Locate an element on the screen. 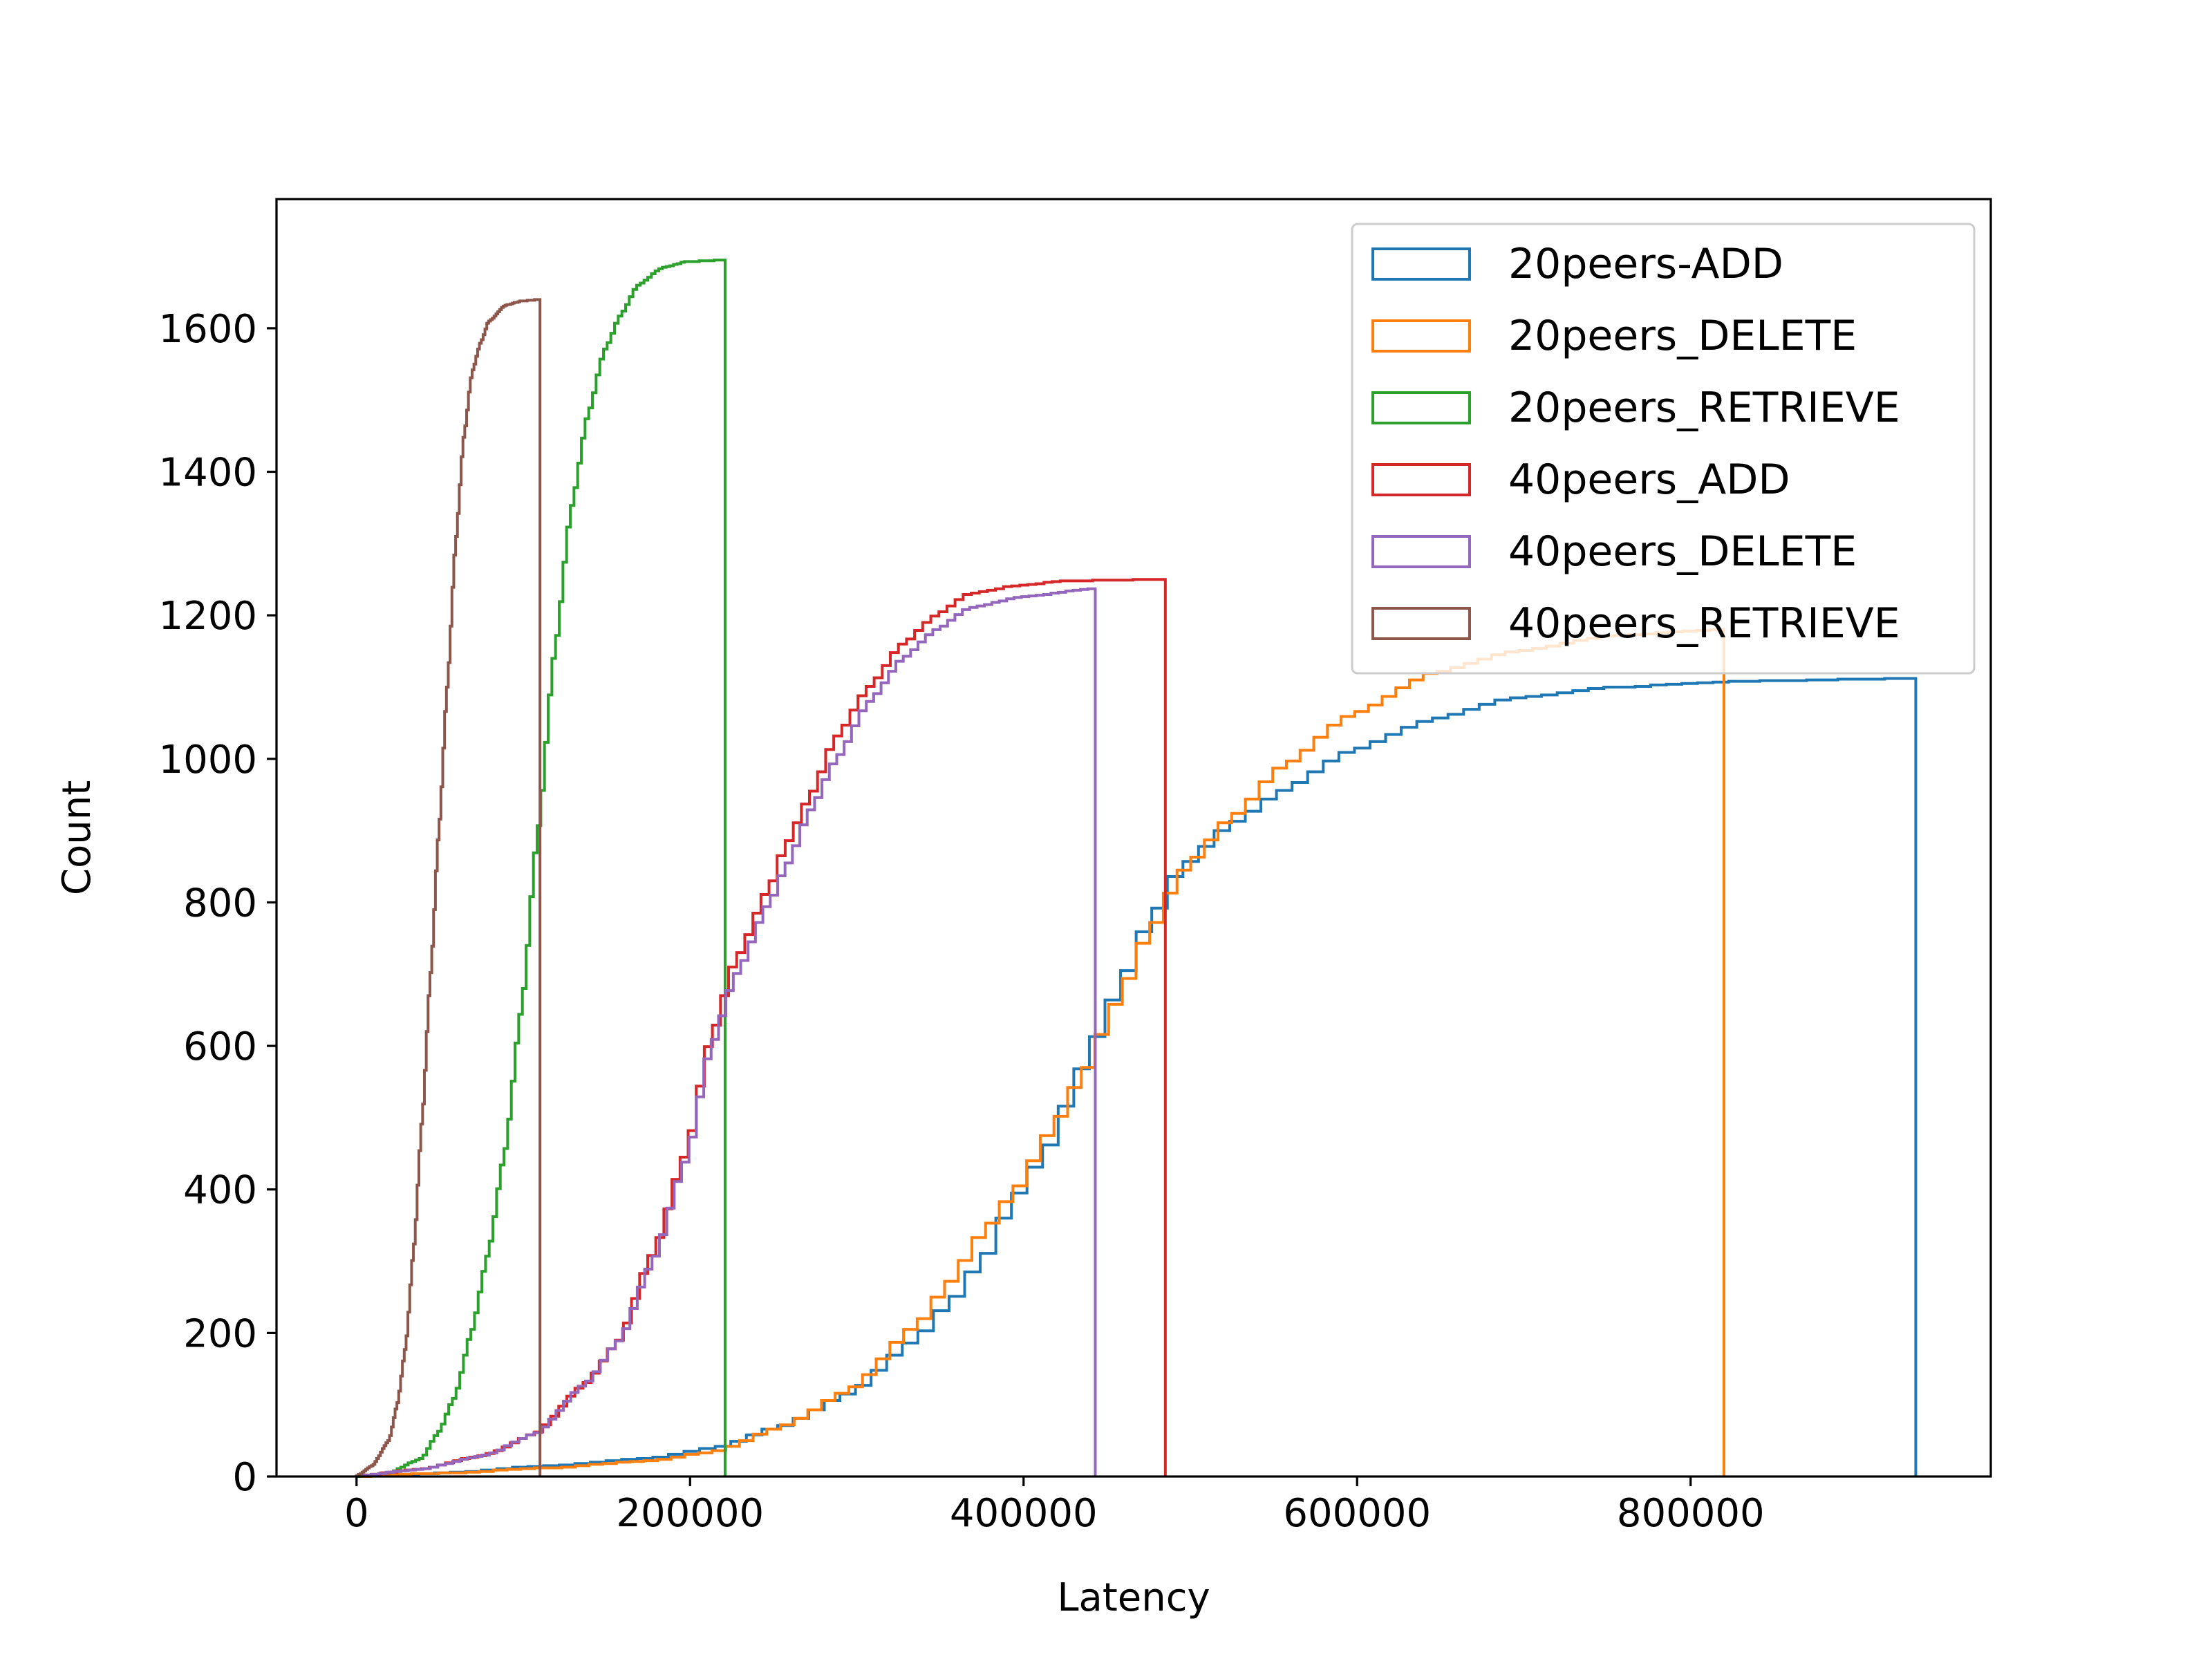 The width and height of the screenshot is (2212, 1659). y-tick-label: 600 is located at coordinates (220, 1046).